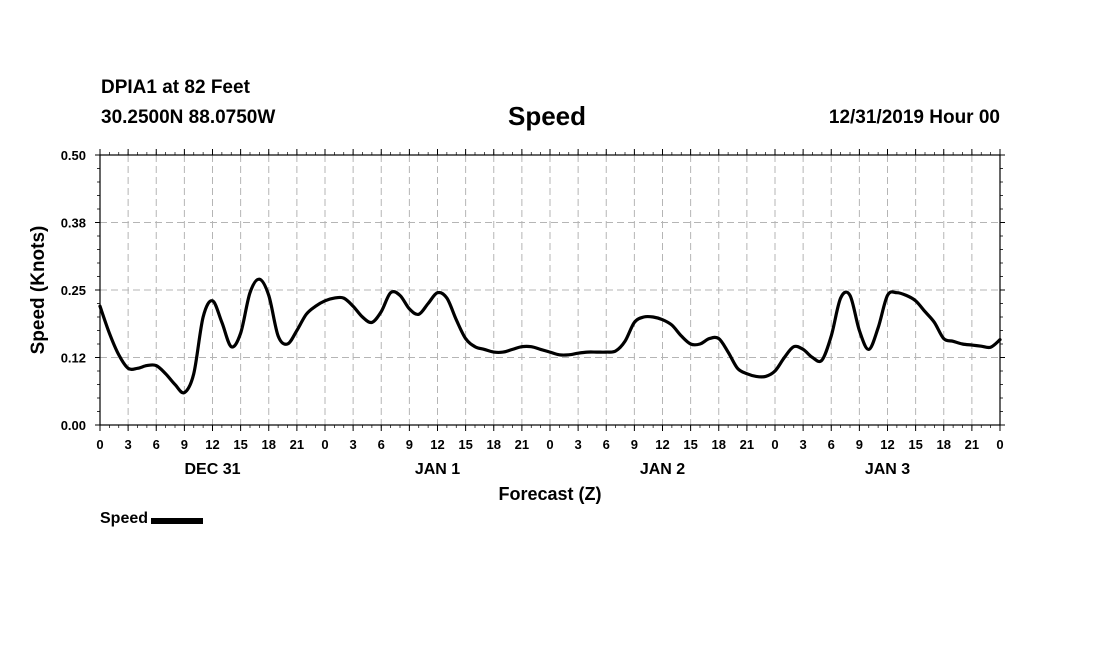 This screenshot has height=650, width=1100. I want to click on legend-label: Speed, so click(124, 518).